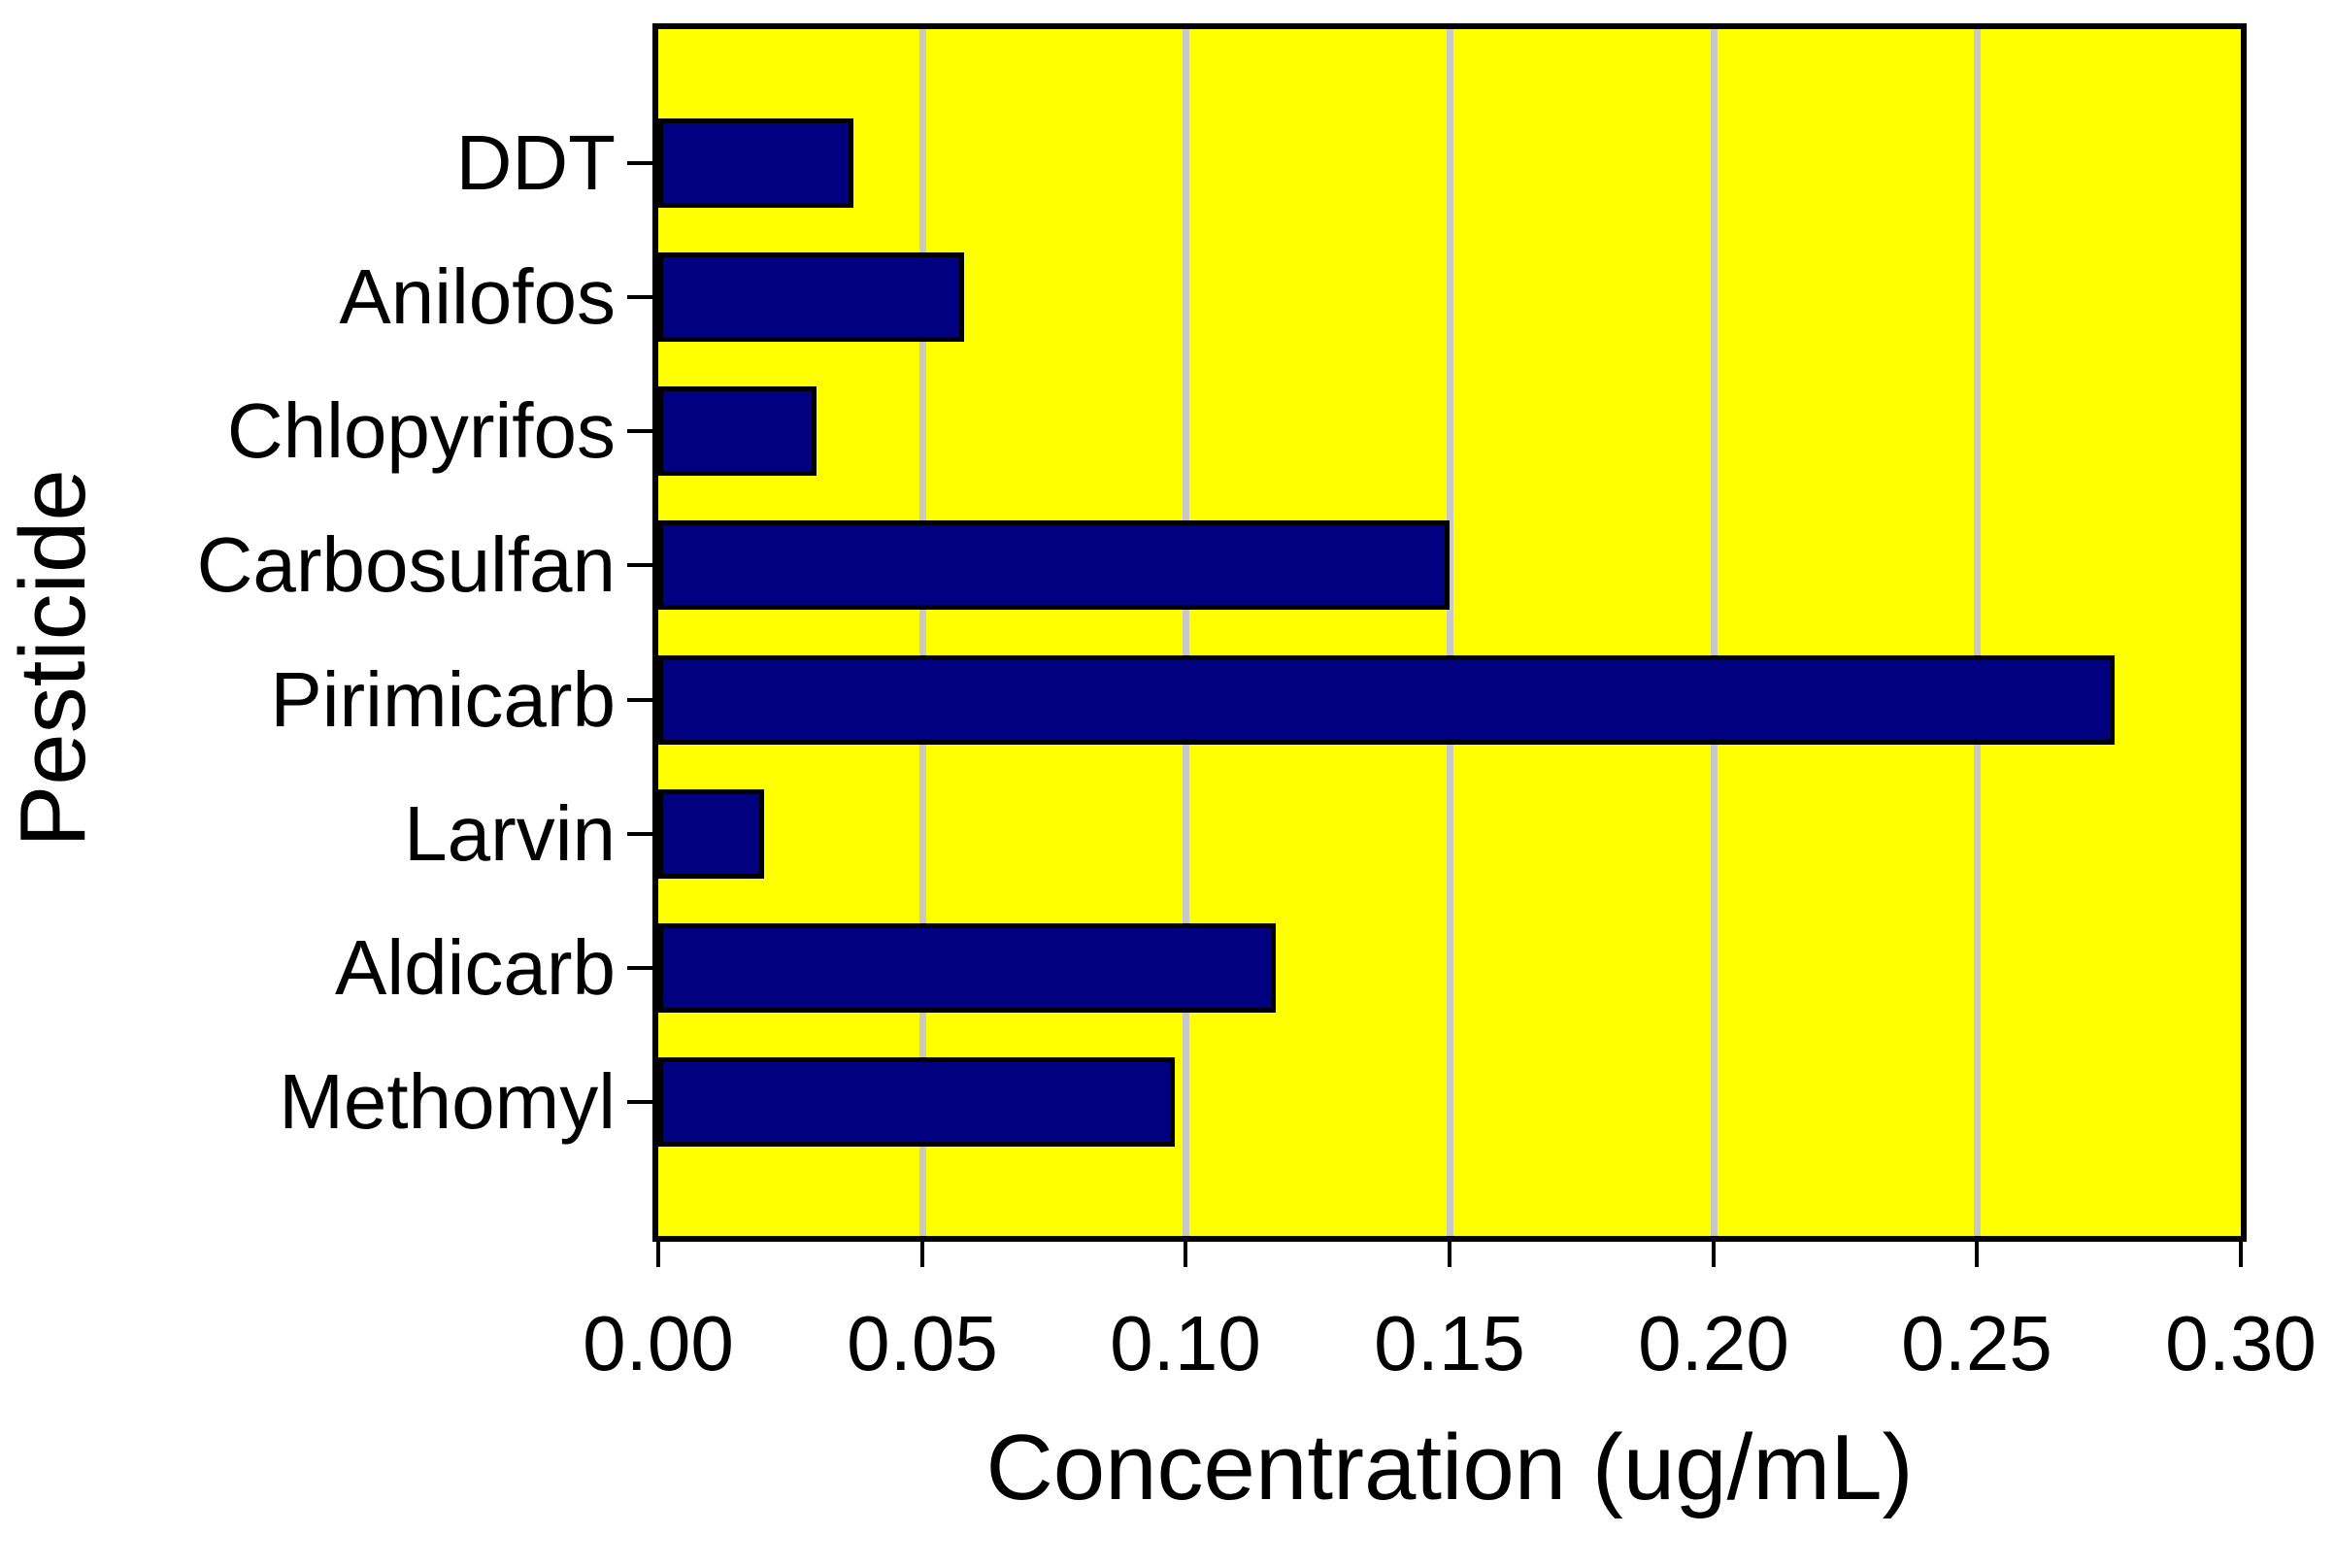 This screenshot has width=2335, height=1568. I want to click on bar-ddt, so click(755, 163).